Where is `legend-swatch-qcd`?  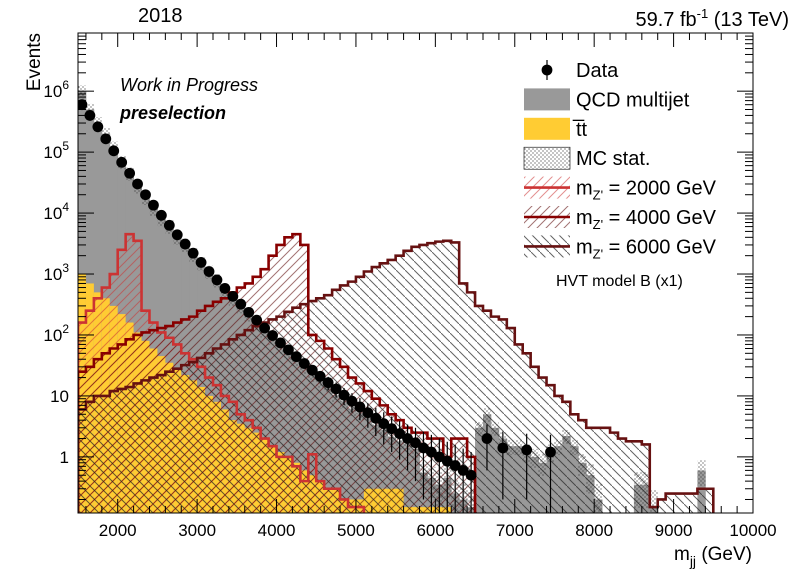
legend-swatch-qcd is located at coordinates (547, 99).